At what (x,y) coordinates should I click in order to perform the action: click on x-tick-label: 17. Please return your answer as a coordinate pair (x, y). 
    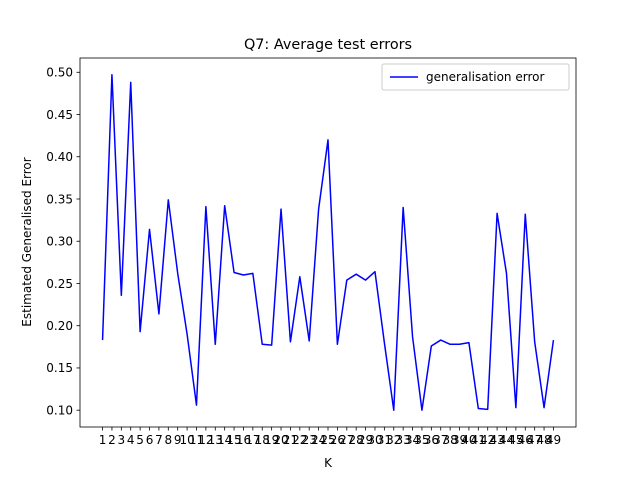
    Looking at the image, I should click on (252, 440).